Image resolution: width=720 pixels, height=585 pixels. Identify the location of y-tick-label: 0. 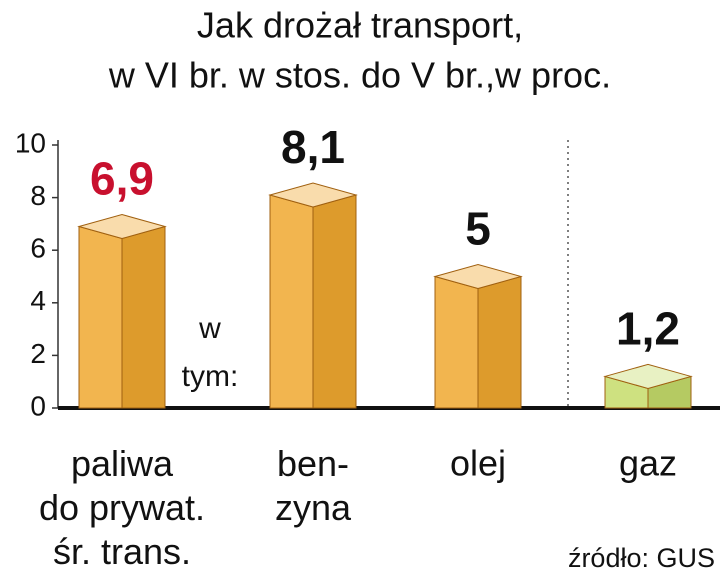
(38, 405).